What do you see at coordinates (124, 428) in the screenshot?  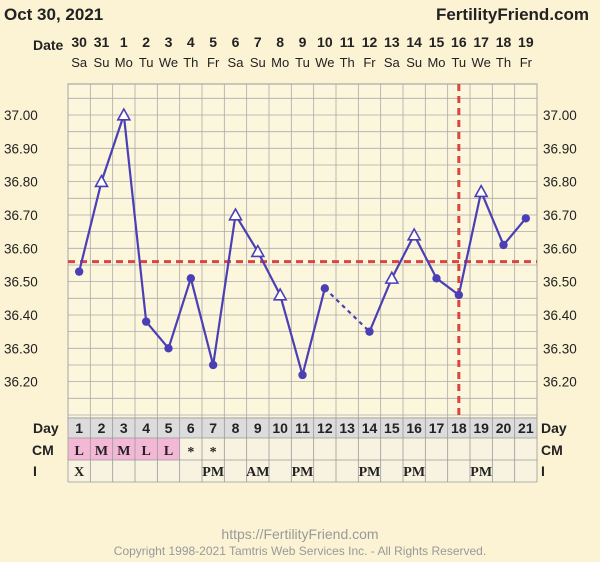 I see `cycle-day-label: 3` at bounding box center [124, 428].